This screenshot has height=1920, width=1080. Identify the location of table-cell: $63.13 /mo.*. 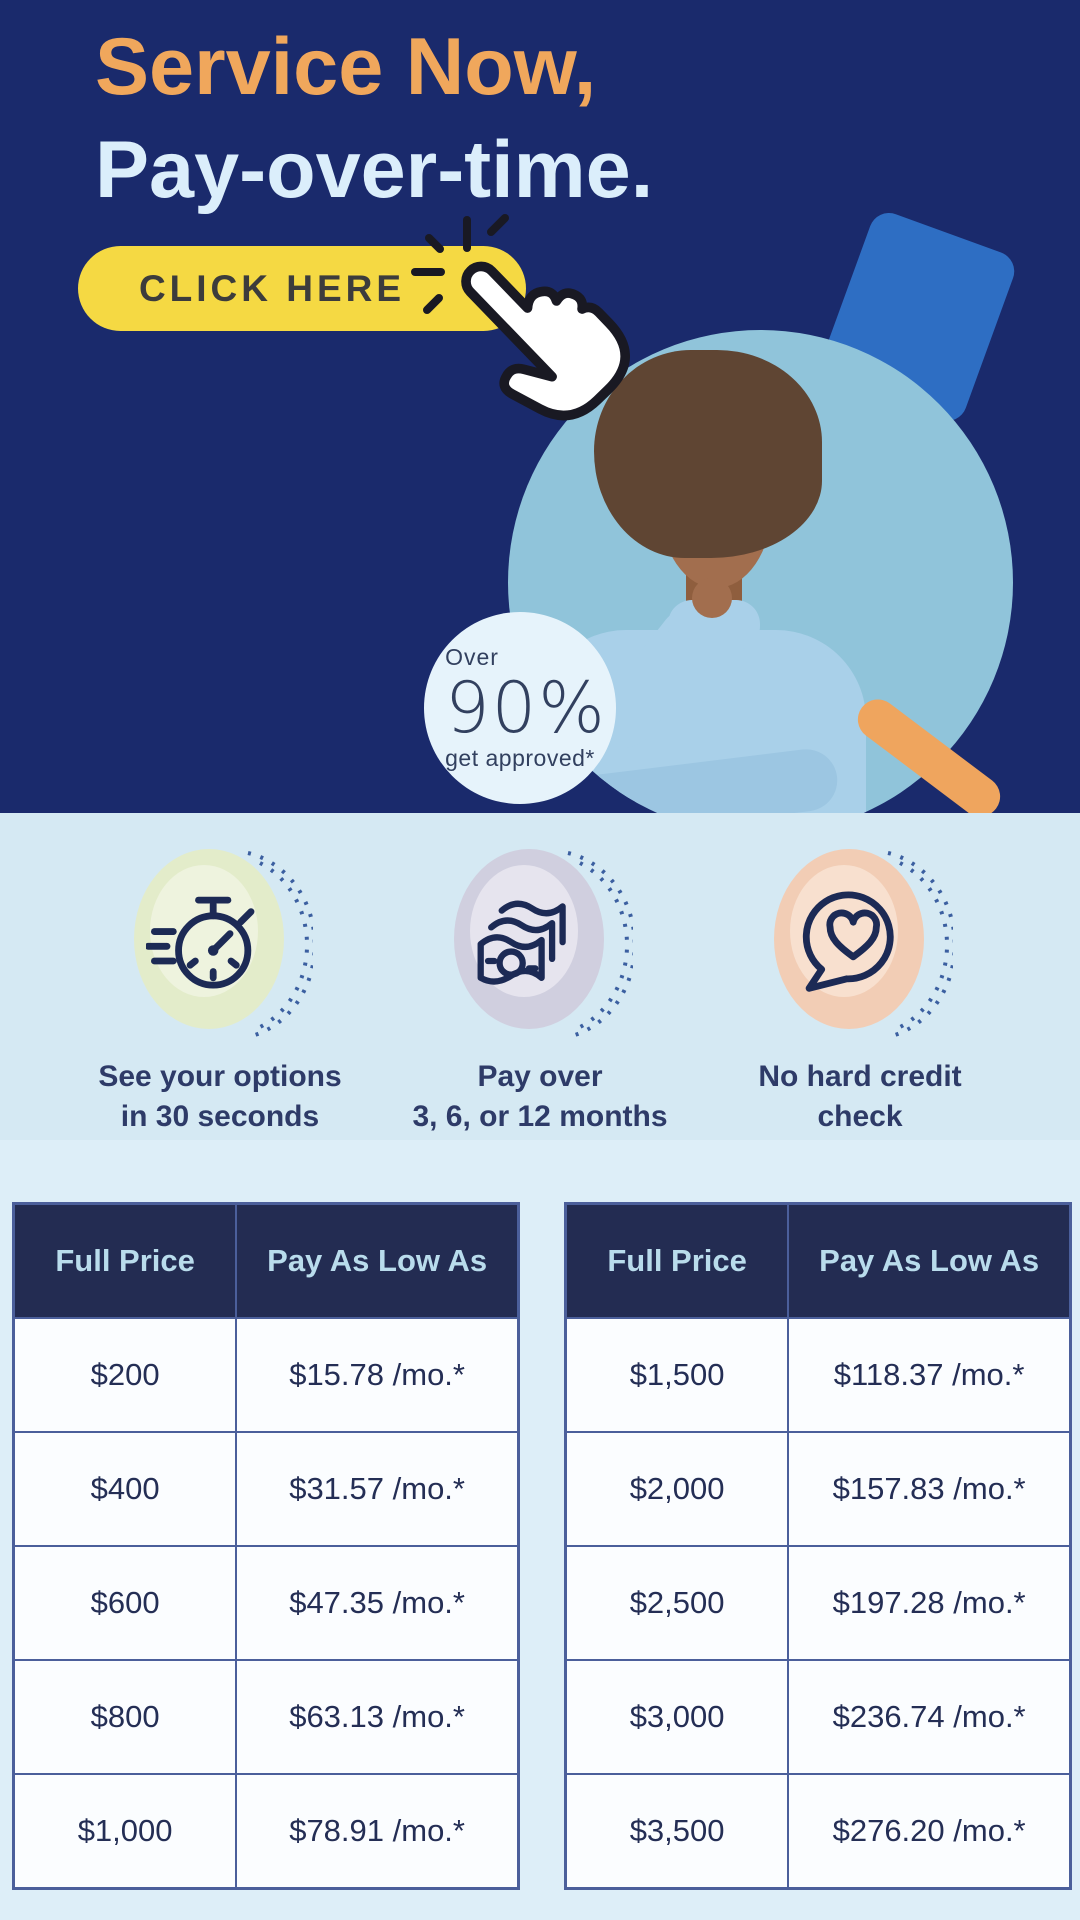
(377, 1717).